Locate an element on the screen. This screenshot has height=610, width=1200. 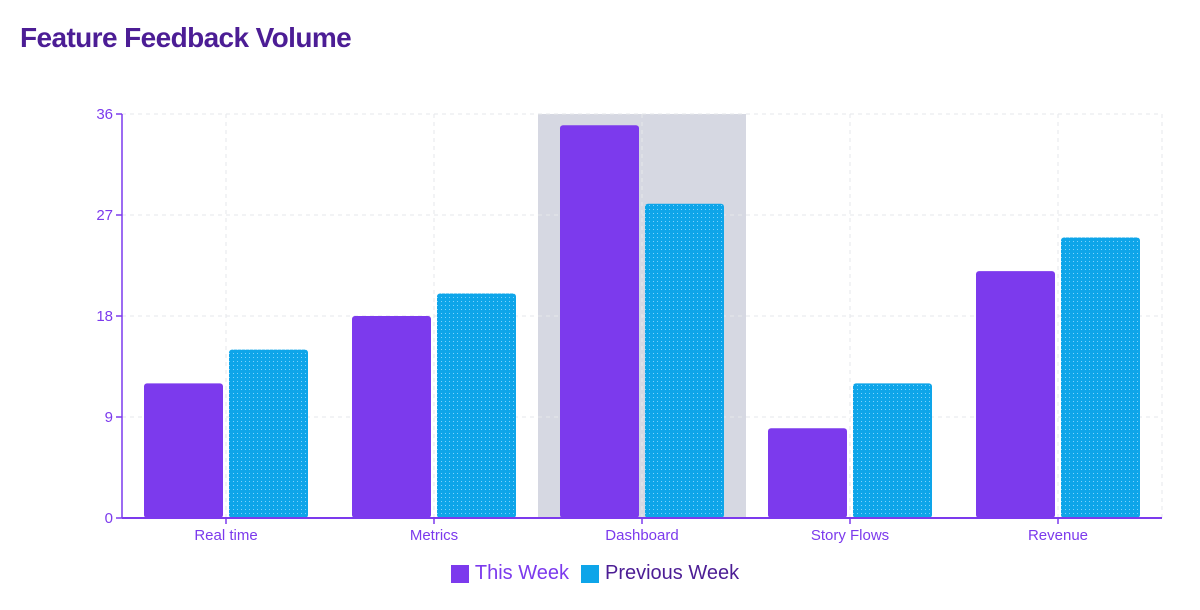
legend-item-this-week: This Week is located at coordinates (509, 573).